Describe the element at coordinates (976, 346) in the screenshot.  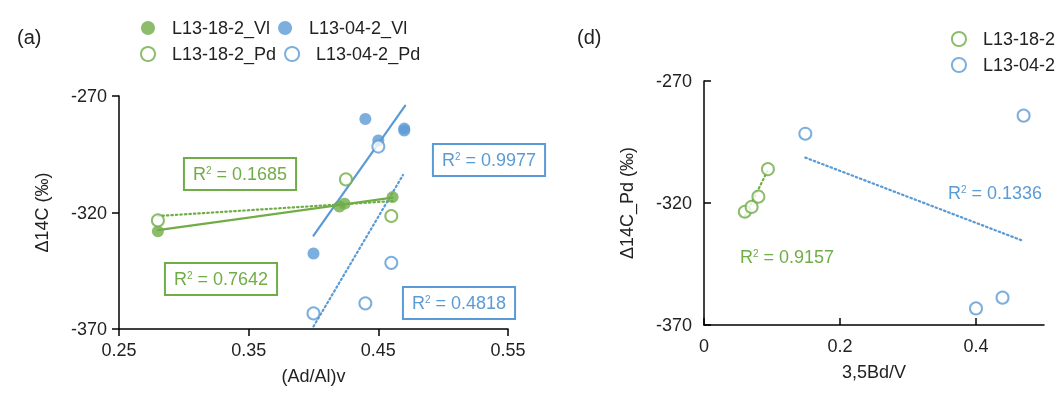
I see `x-tick-label: 0.4` at that location.